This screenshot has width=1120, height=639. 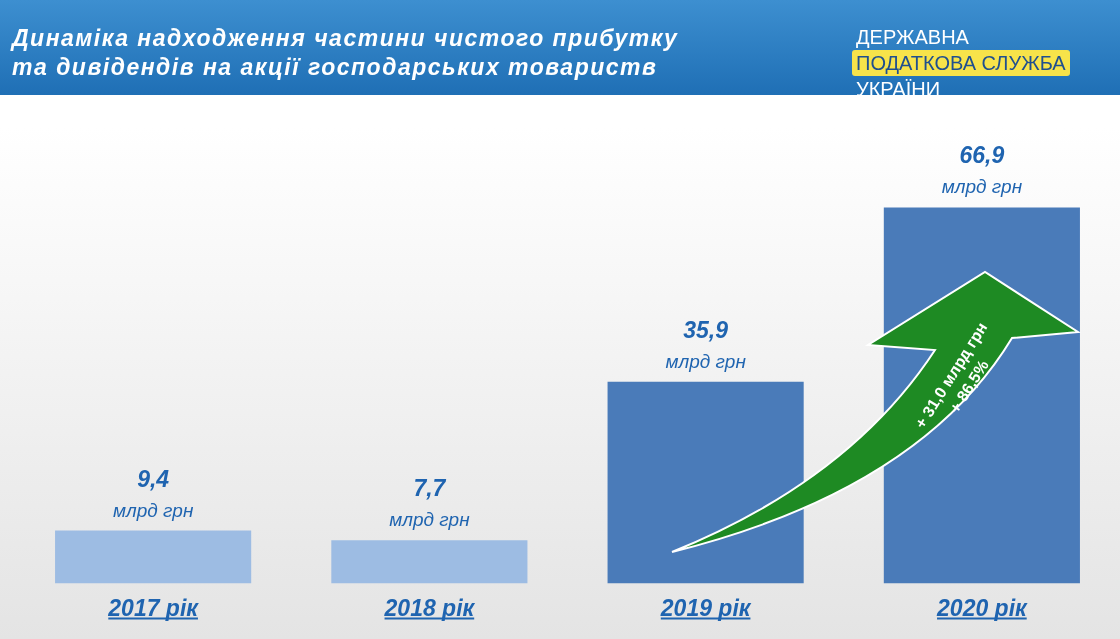 What do you see at coordinates (430, 503) in the screenshot?
I see `data-label: 7,7 млрд грн` at bounding box center [430, 503].